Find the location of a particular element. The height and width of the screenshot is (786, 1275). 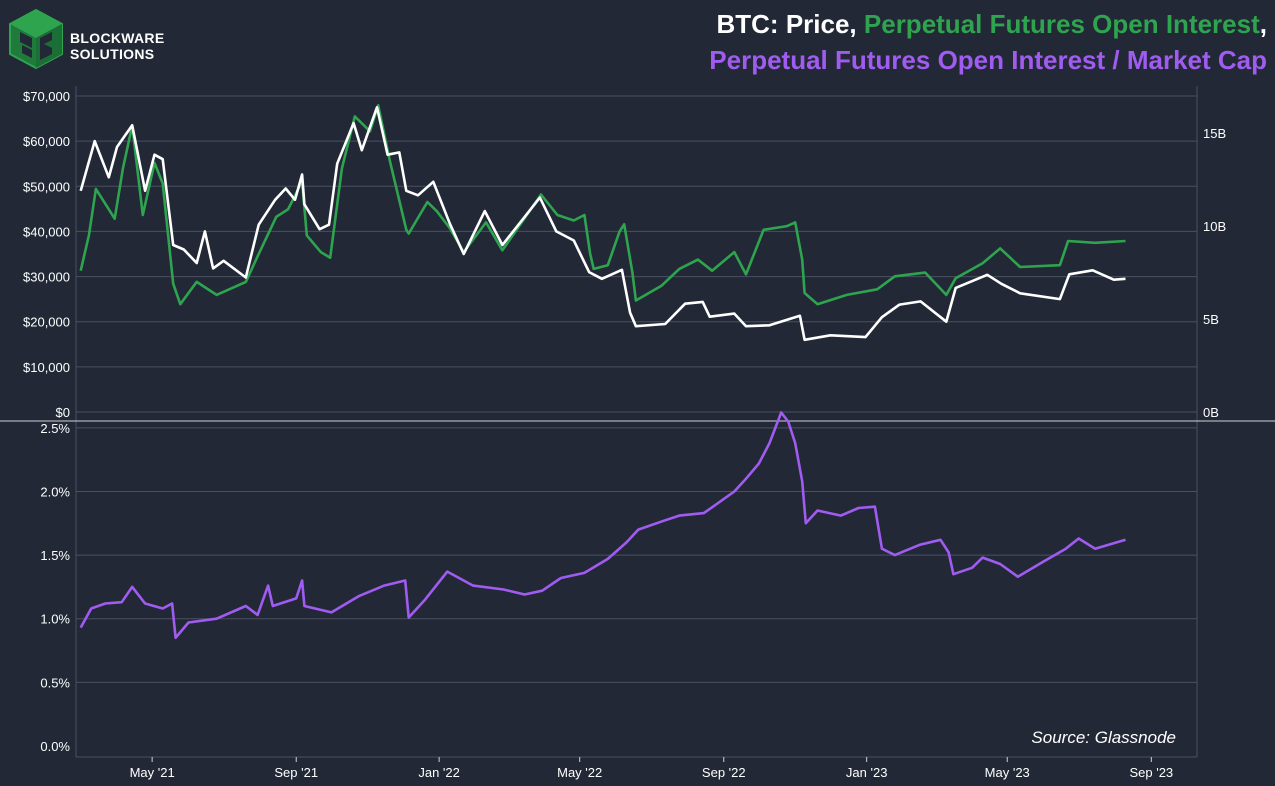

bottom-left-tick-label: 1.0% is located at coordinates (55, 619).